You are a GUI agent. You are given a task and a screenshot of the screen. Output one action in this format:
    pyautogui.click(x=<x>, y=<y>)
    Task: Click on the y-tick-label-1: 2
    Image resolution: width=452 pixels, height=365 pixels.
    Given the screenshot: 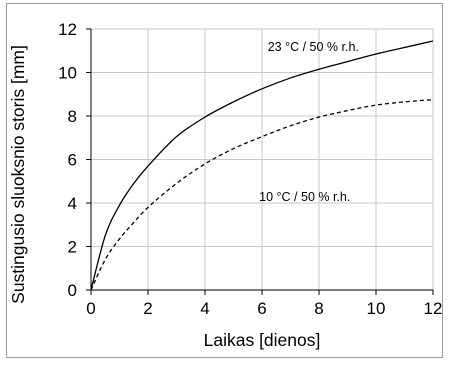 What is the action you would take?
    pyautogui.click(x=72, y=247)
    